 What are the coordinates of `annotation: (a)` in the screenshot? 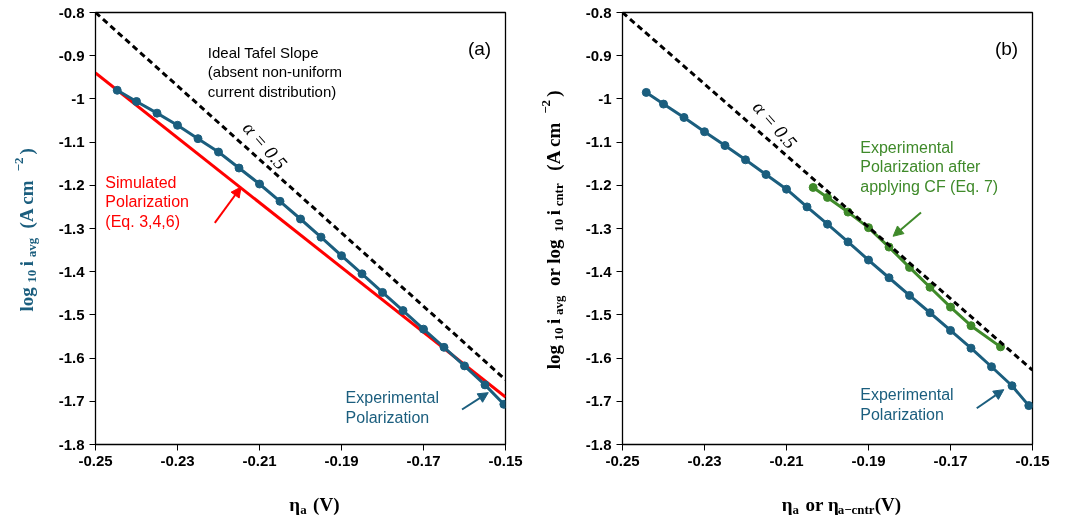 It's located at (479, 49).